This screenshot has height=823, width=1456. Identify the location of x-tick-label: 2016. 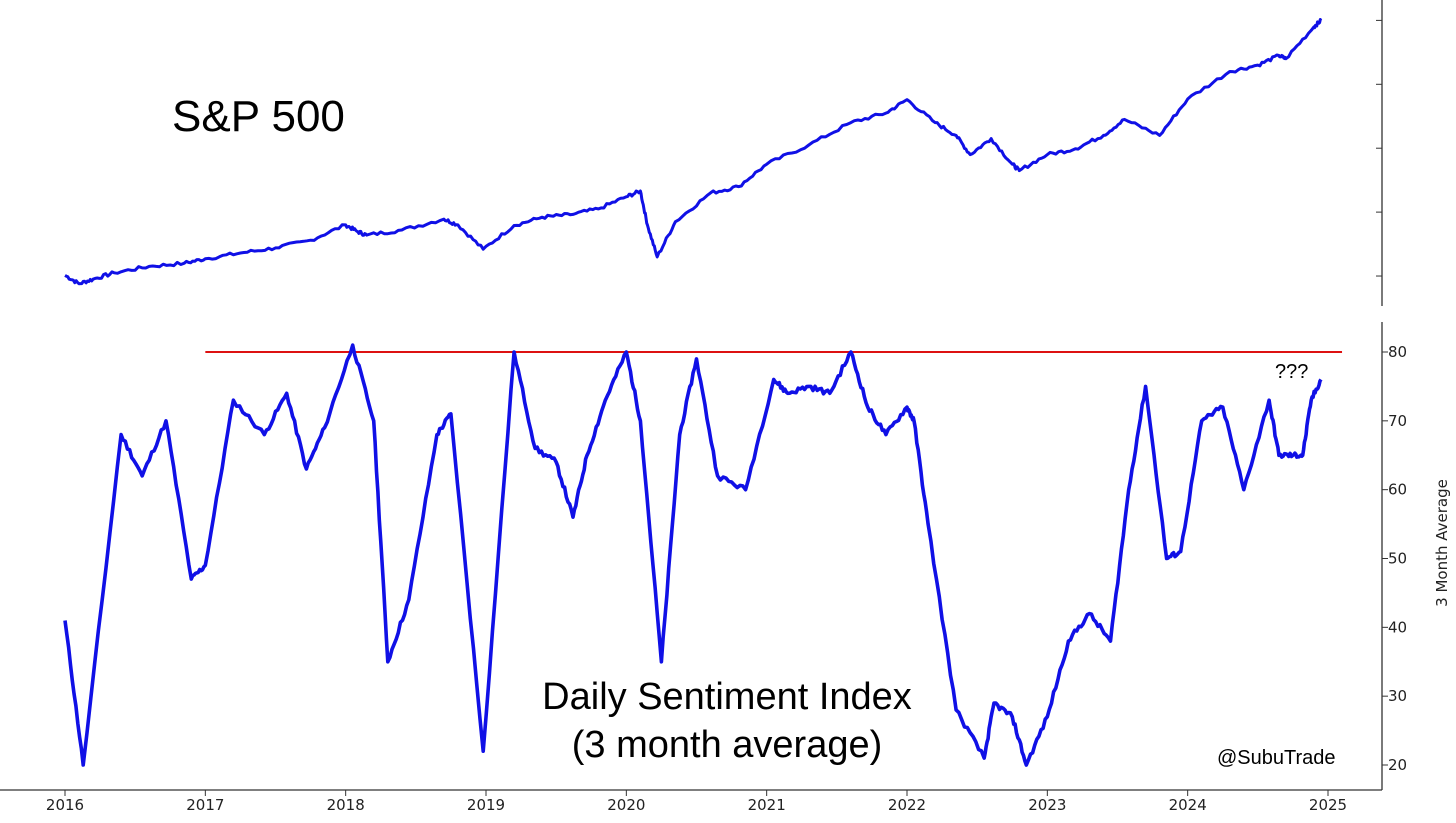
(65, 805).